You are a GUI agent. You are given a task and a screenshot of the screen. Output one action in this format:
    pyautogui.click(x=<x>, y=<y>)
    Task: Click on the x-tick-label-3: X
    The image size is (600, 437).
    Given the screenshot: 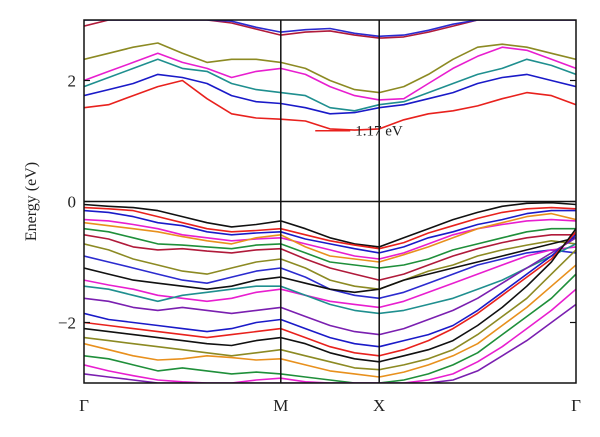 What is the action you would take?
    pyautogui.click(x=379, y=405)
    